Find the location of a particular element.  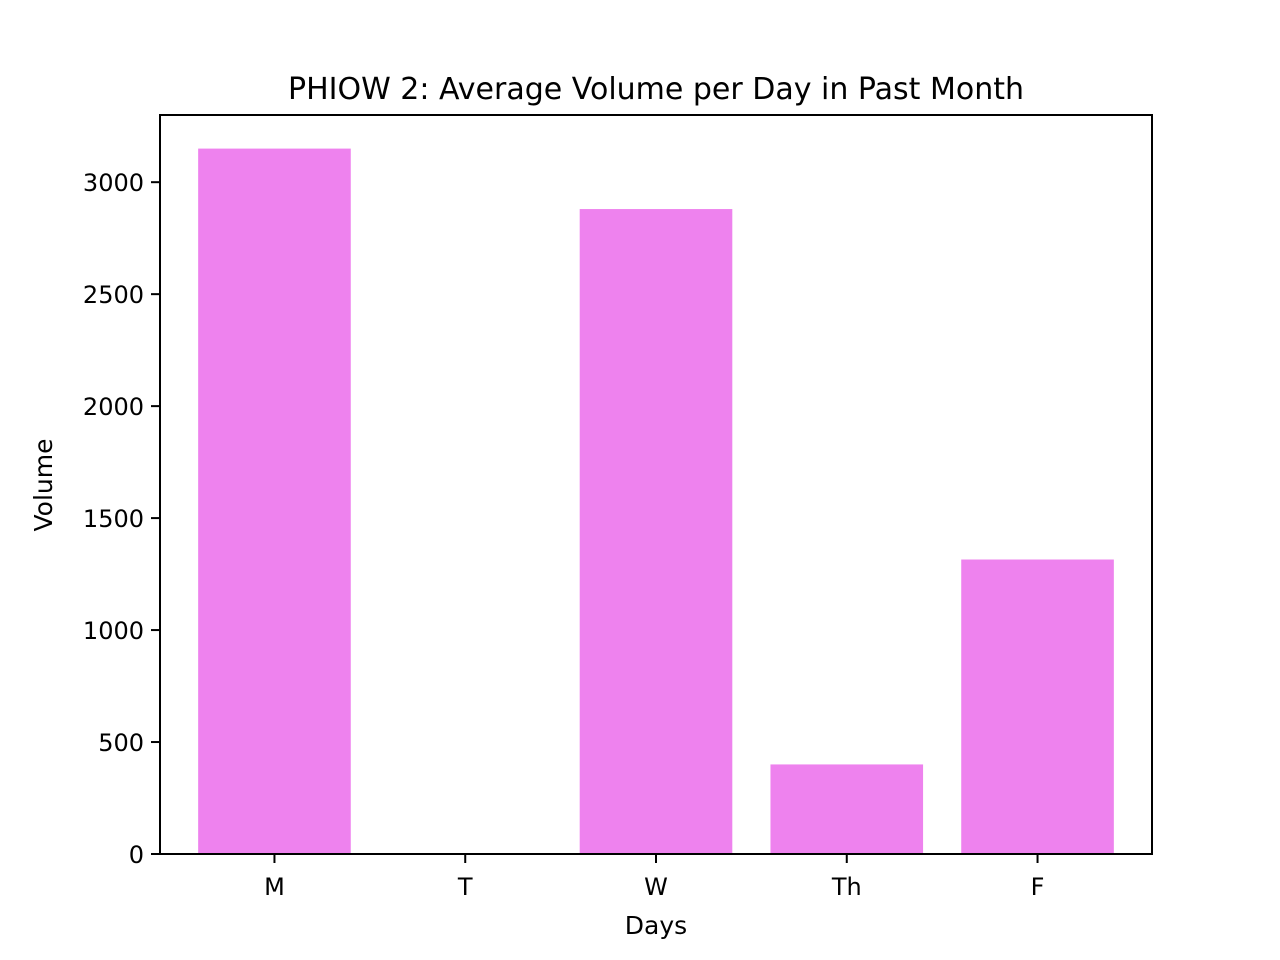

bar-w is located at coordinates (656, 531).